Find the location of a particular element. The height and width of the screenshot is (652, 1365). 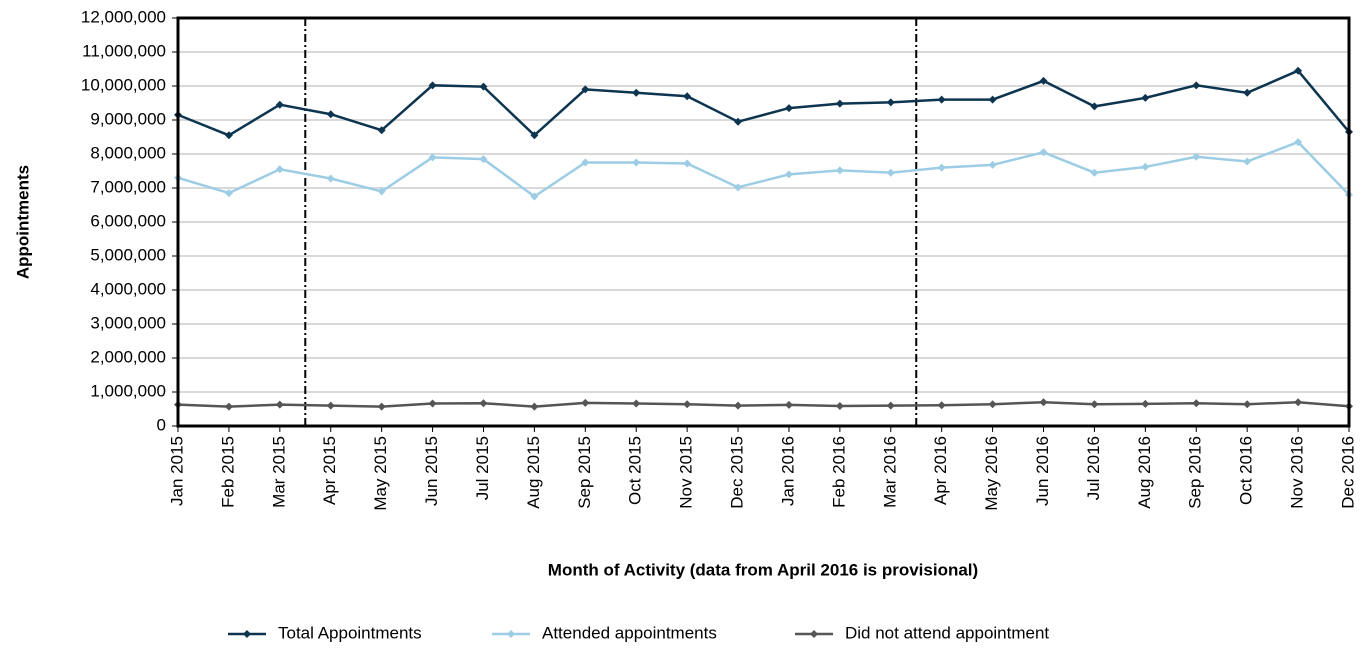

legend-label: Did not attend appointment is located at coordinates (947, 632).